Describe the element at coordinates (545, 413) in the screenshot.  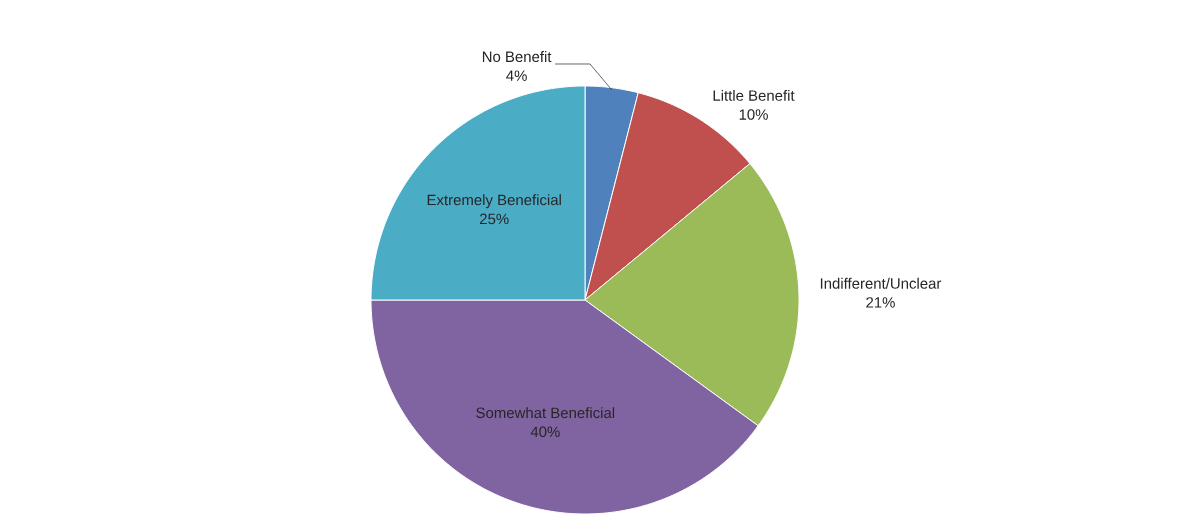
I see `slice-label: Somewhat Beneficial` at that location.